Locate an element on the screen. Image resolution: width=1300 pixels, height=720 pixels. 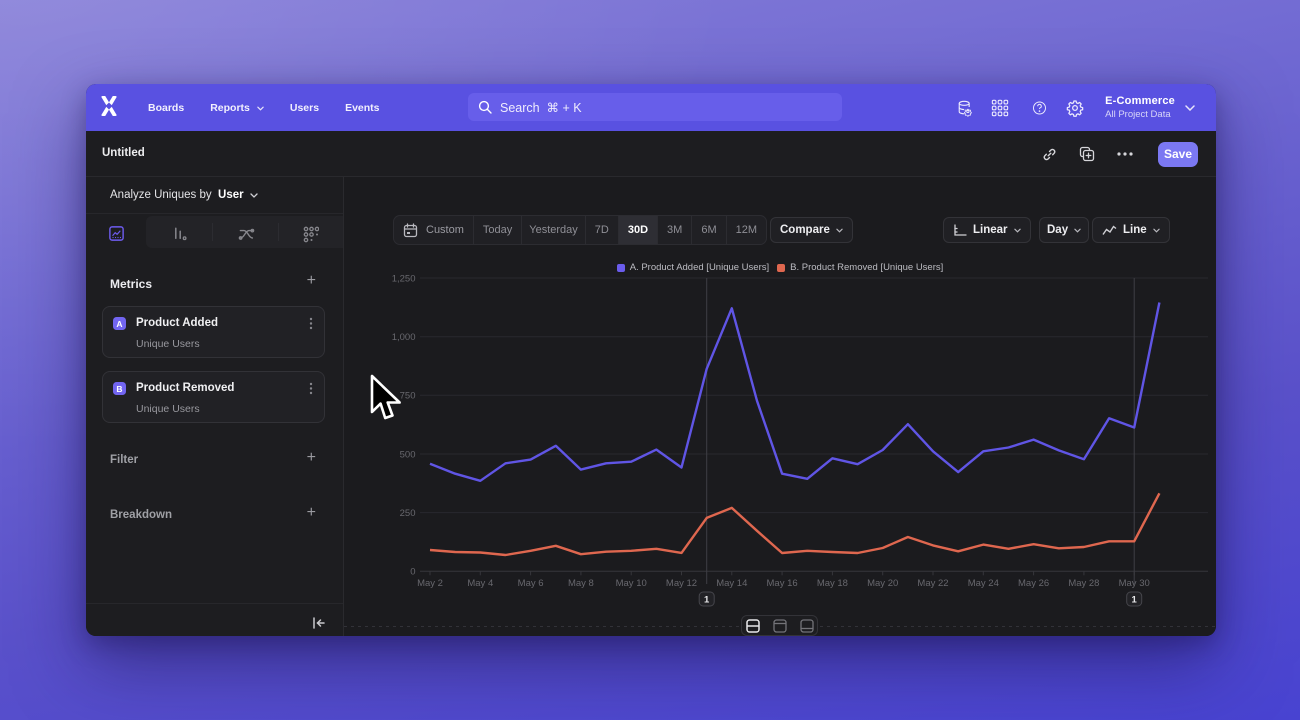
svg-text: May 30 is located at coordinates (1134, 583).